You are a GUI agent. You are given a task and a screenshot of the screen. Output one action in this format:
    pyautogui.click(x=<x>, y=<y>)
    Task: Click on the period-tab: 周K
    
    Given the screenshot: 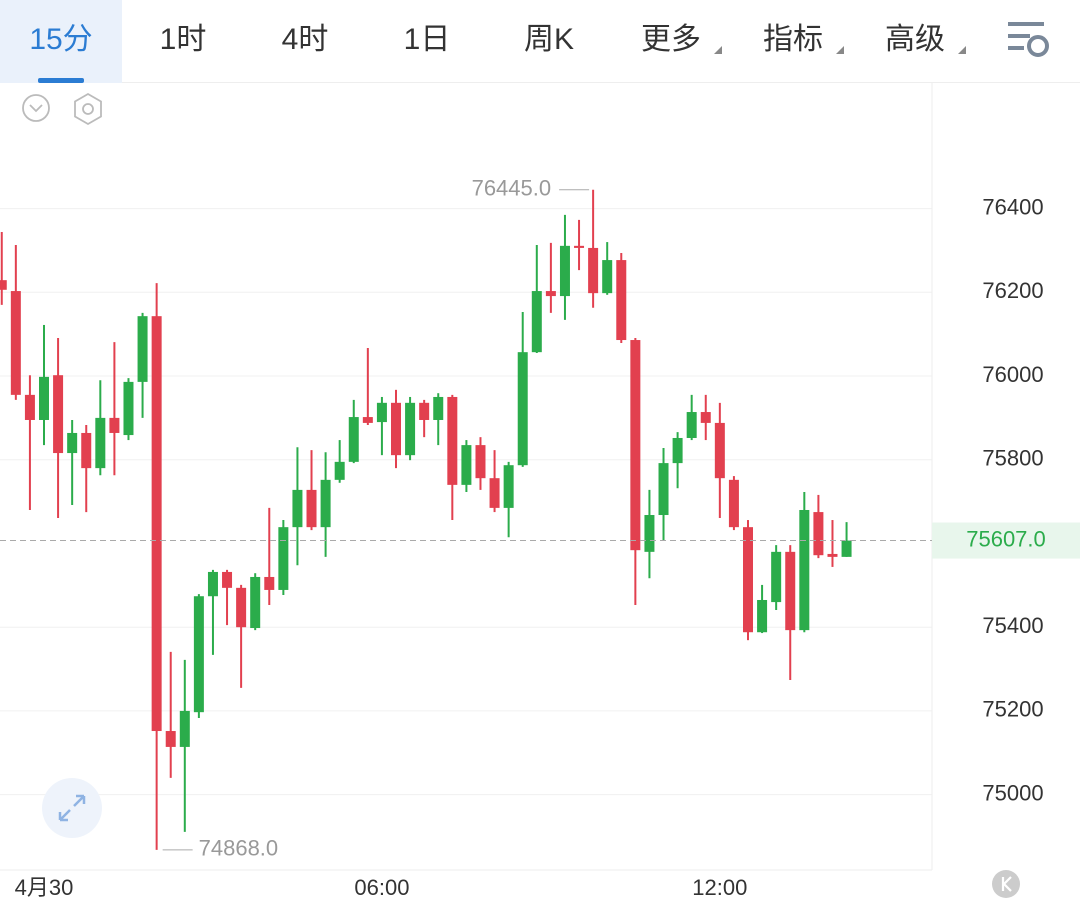 What is the action you would take?
    pyautogui.click(x=548, y=39)
    